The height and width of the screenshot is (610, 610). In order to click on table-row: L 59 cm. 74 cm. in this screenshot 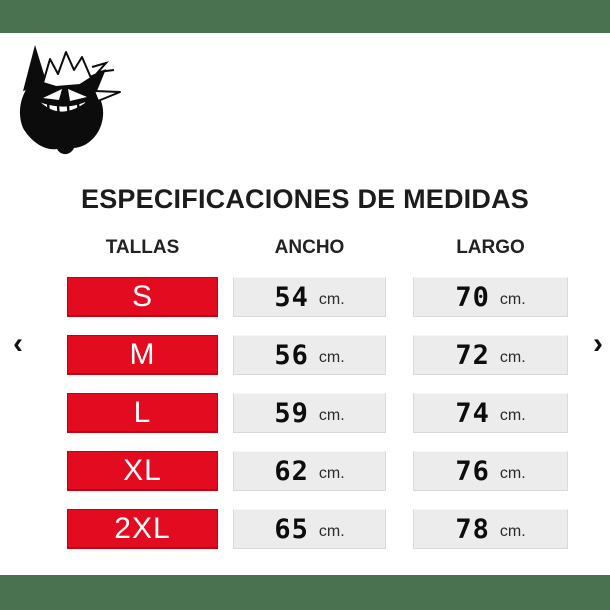, I will do `click(305, 413)`.